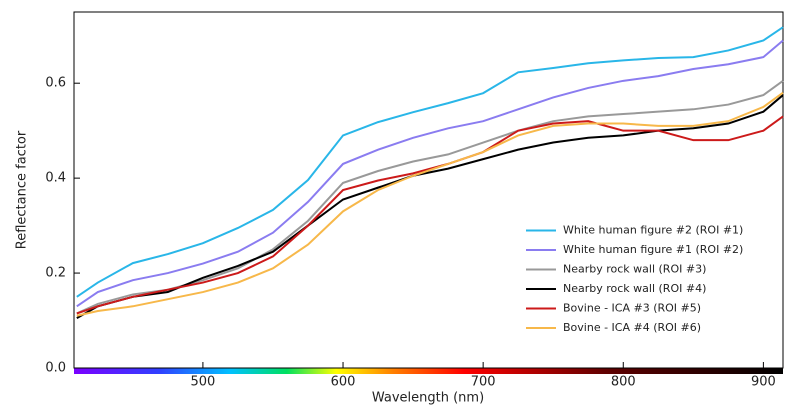  Describe the element at coordinates (634, 269) in the screenshot. I see `legend-label: Nearby rock wall (ROI #3)` at that location.